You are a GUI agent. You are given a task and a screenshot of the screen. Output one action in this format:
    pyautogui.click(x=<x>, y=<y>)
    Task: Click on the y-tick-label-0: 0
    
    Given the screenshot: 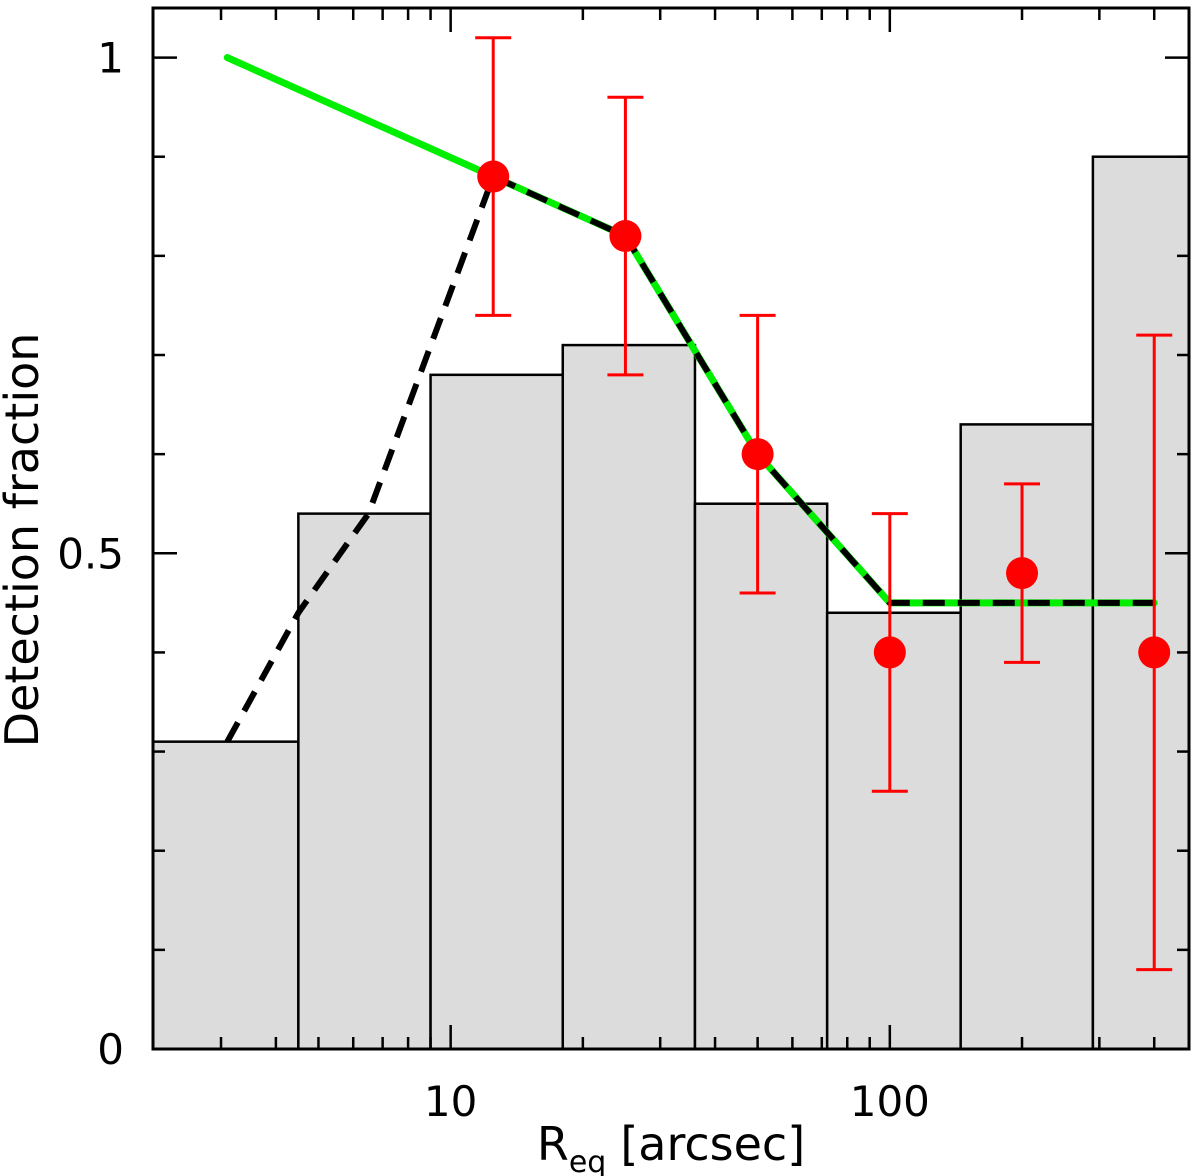 What is the action you would take?
    pyautogui.click(x=110, y=1049)
    